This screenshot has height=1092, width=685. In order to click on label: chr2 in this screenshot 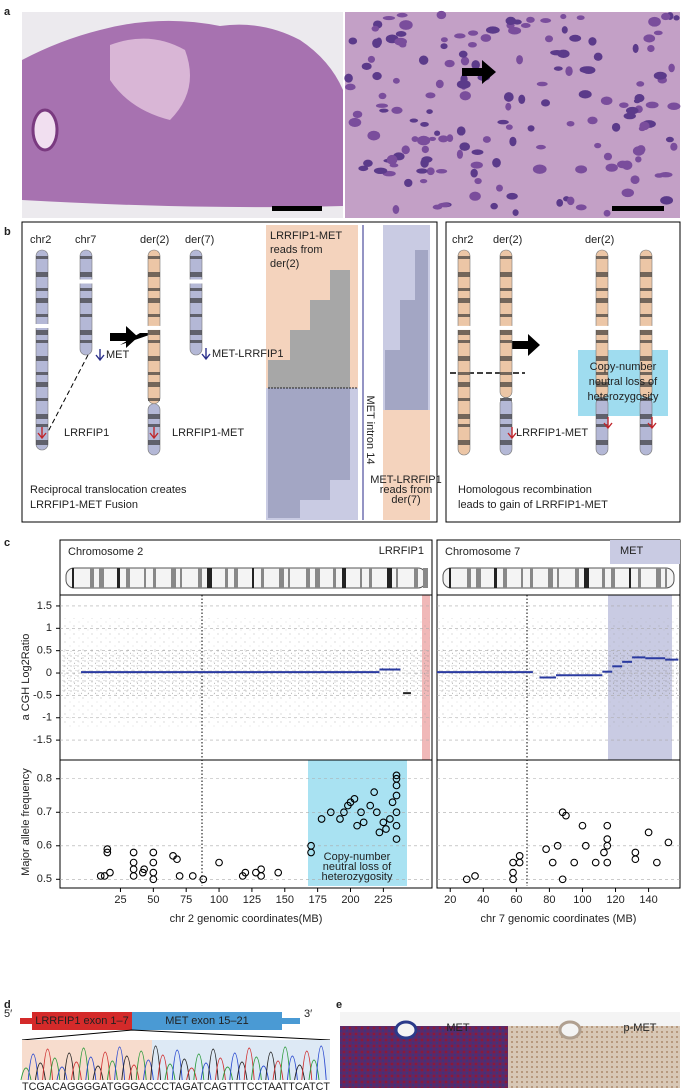, I will do `click(40, 240)`.